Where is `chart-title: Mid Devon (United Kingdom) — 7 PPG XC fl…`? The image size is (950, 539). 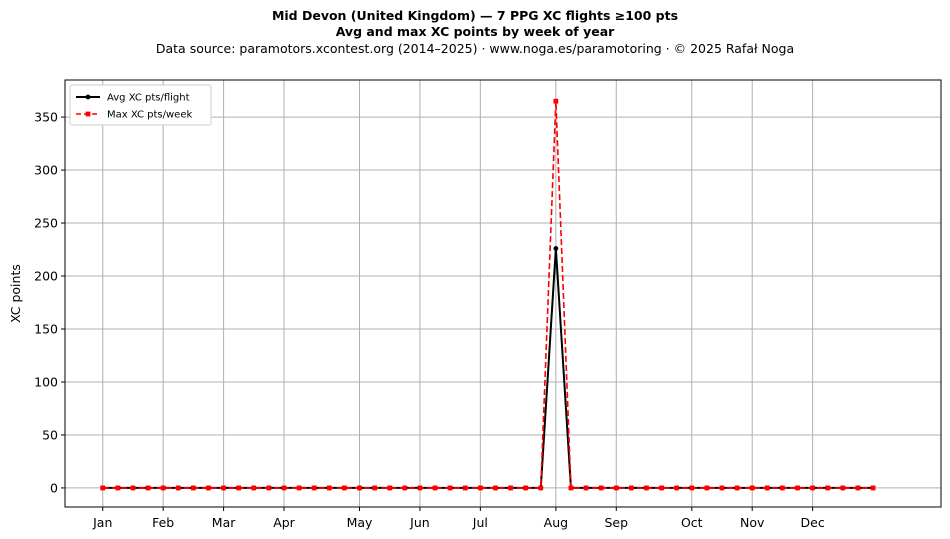
chart-title: Mid Devon (United Kingdom) — 7 PPG XC fl… is located at coordinates (475, 15).